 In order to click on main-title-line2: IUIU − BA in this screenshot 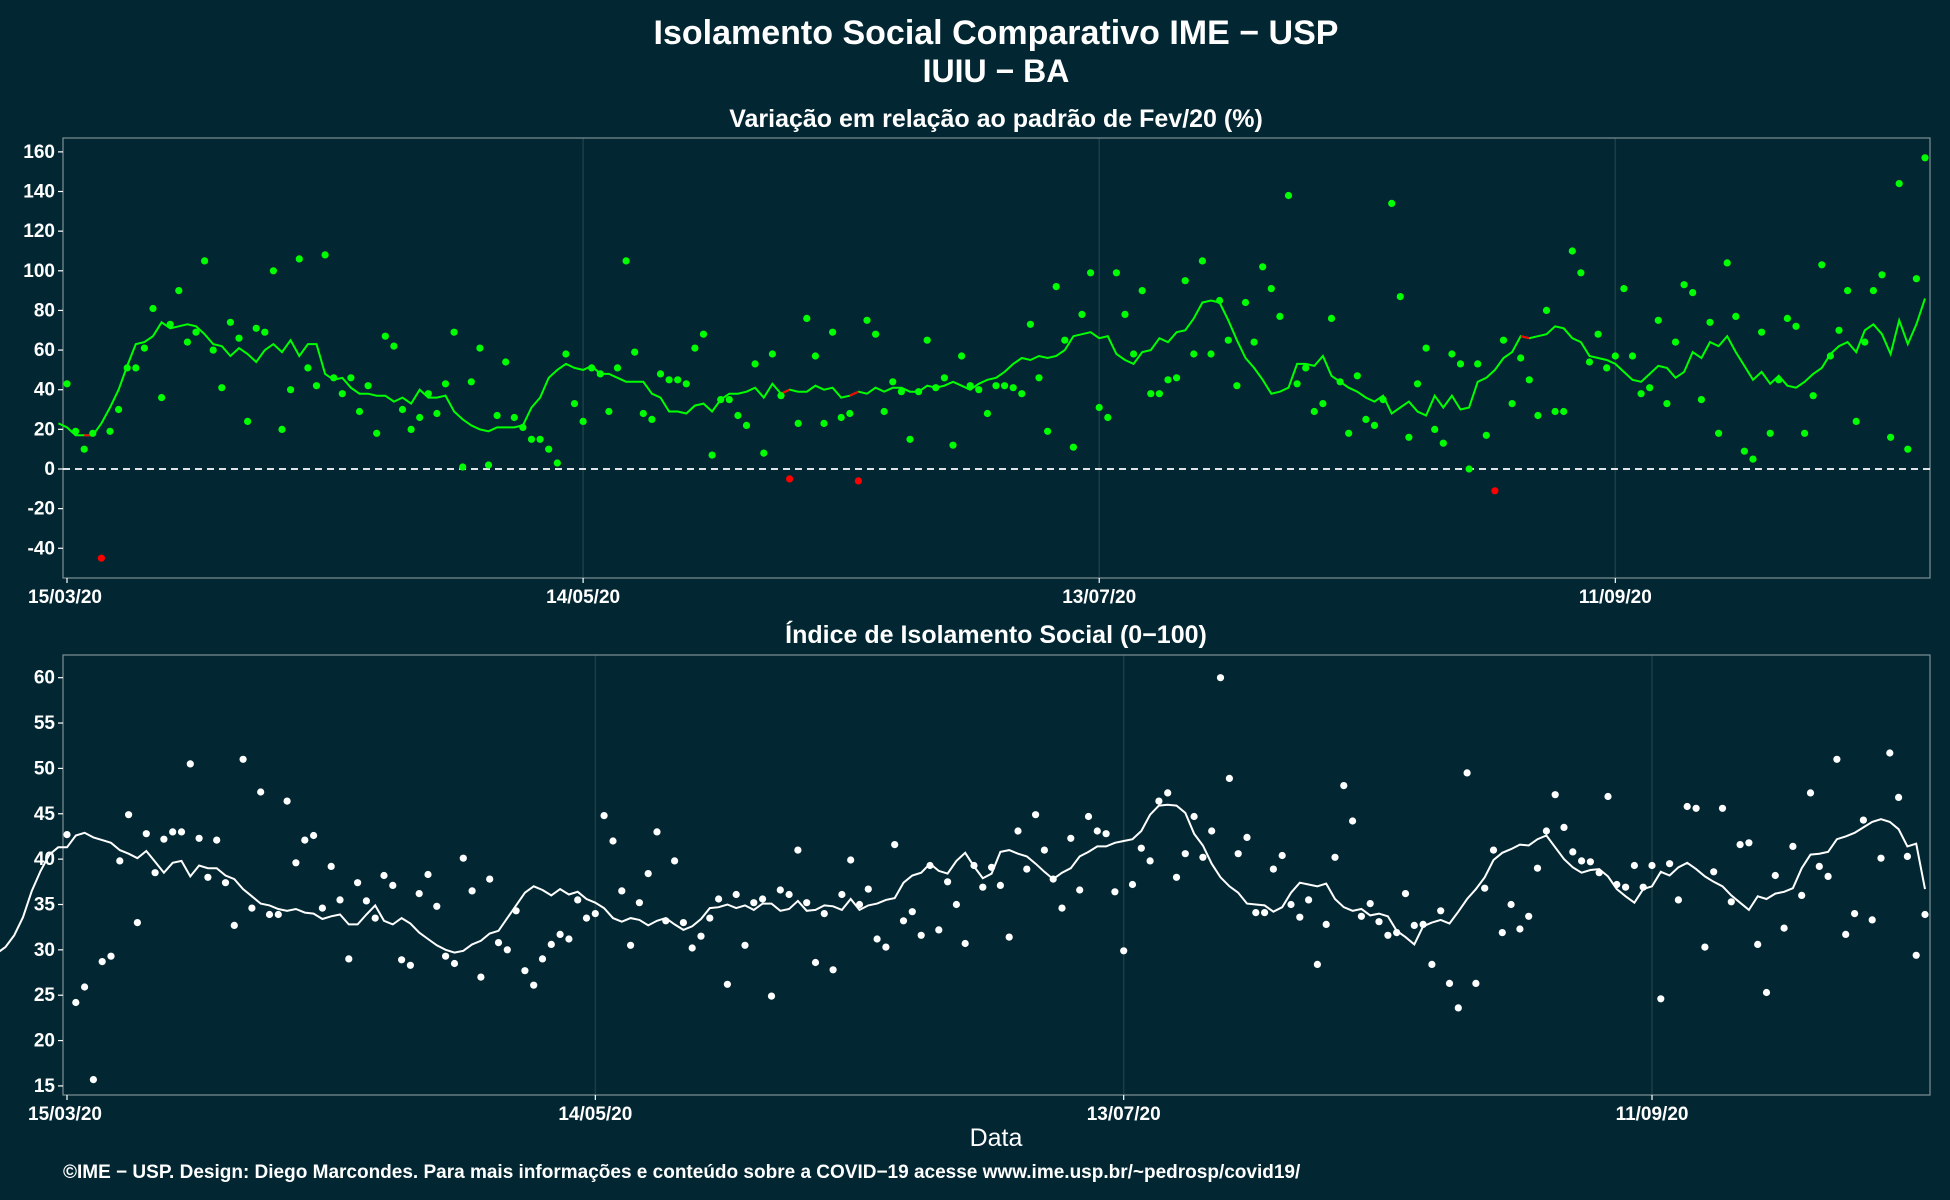, I will do `click(996, 71)`.